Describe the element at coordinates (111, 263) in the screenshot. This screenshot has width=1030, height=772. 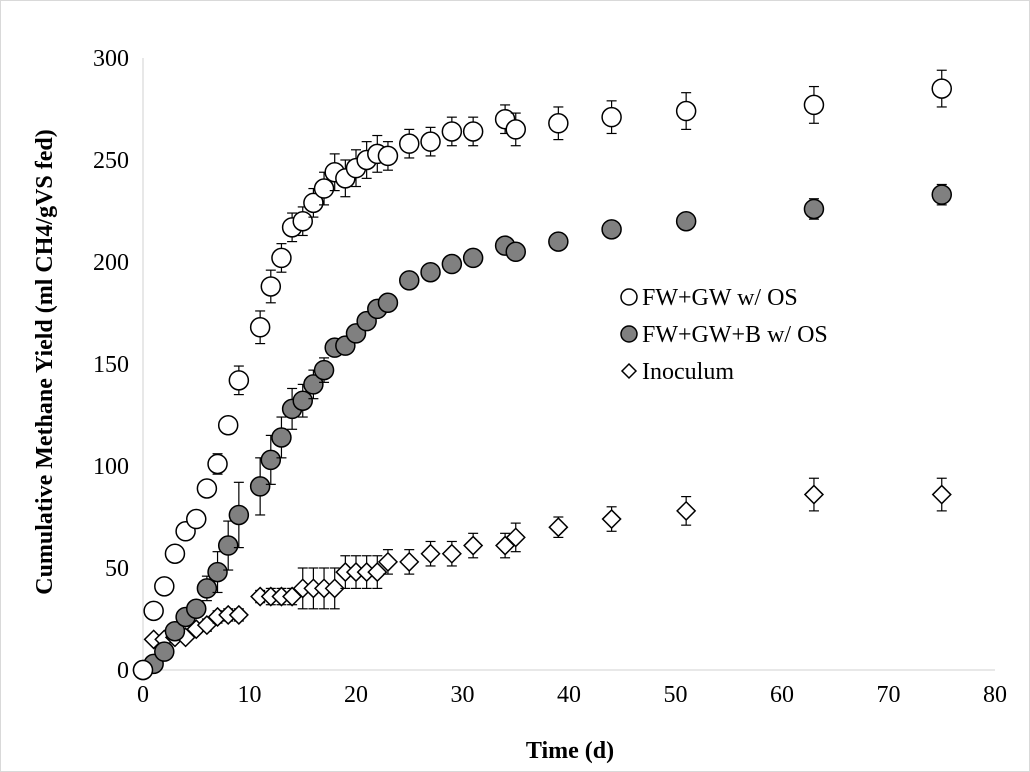
I see `y-tick-label: 200` at that location.